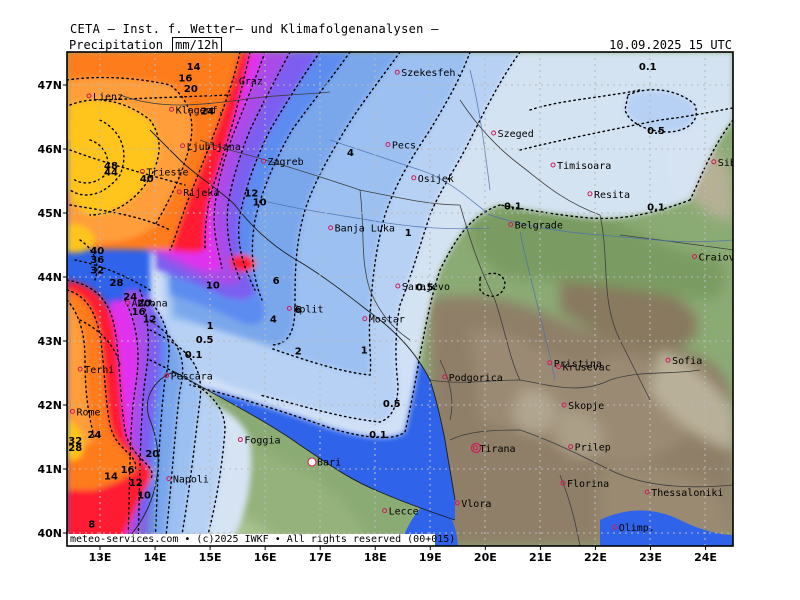 The height and width of the screenshot is (600, 800). I want to click on variable-name: Precipitation, so click(116, 45).